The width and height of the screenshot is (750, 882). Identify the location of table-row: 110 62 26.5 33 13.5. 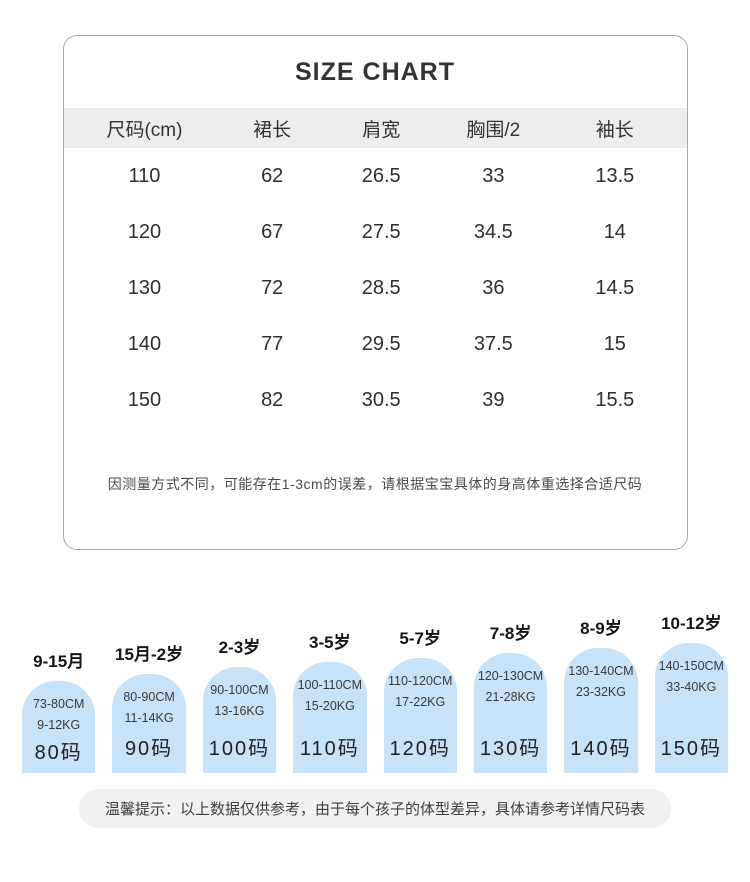
(375, 176).